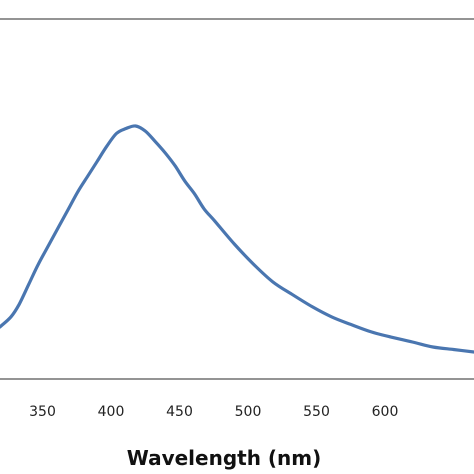 The width and height of the screenshot is (474, 474). Describe the element at coordinates (111, 412) in the screenshot. I see `x-tick-label: 400` at that location.